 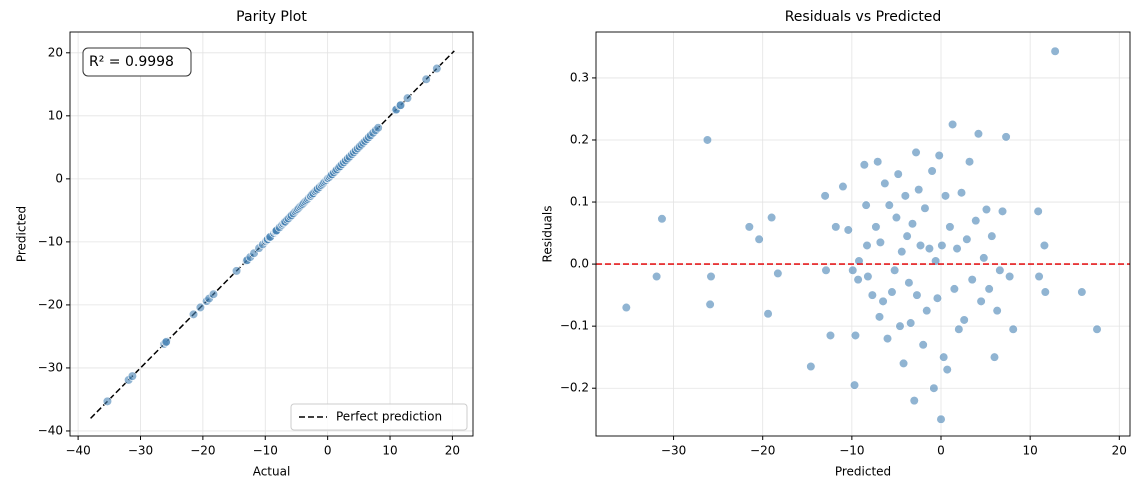 What do you see at coordinates (863, 472) in the screenshot?
I see `x-axis-label: Predicted` at bounding box center [863, 472].